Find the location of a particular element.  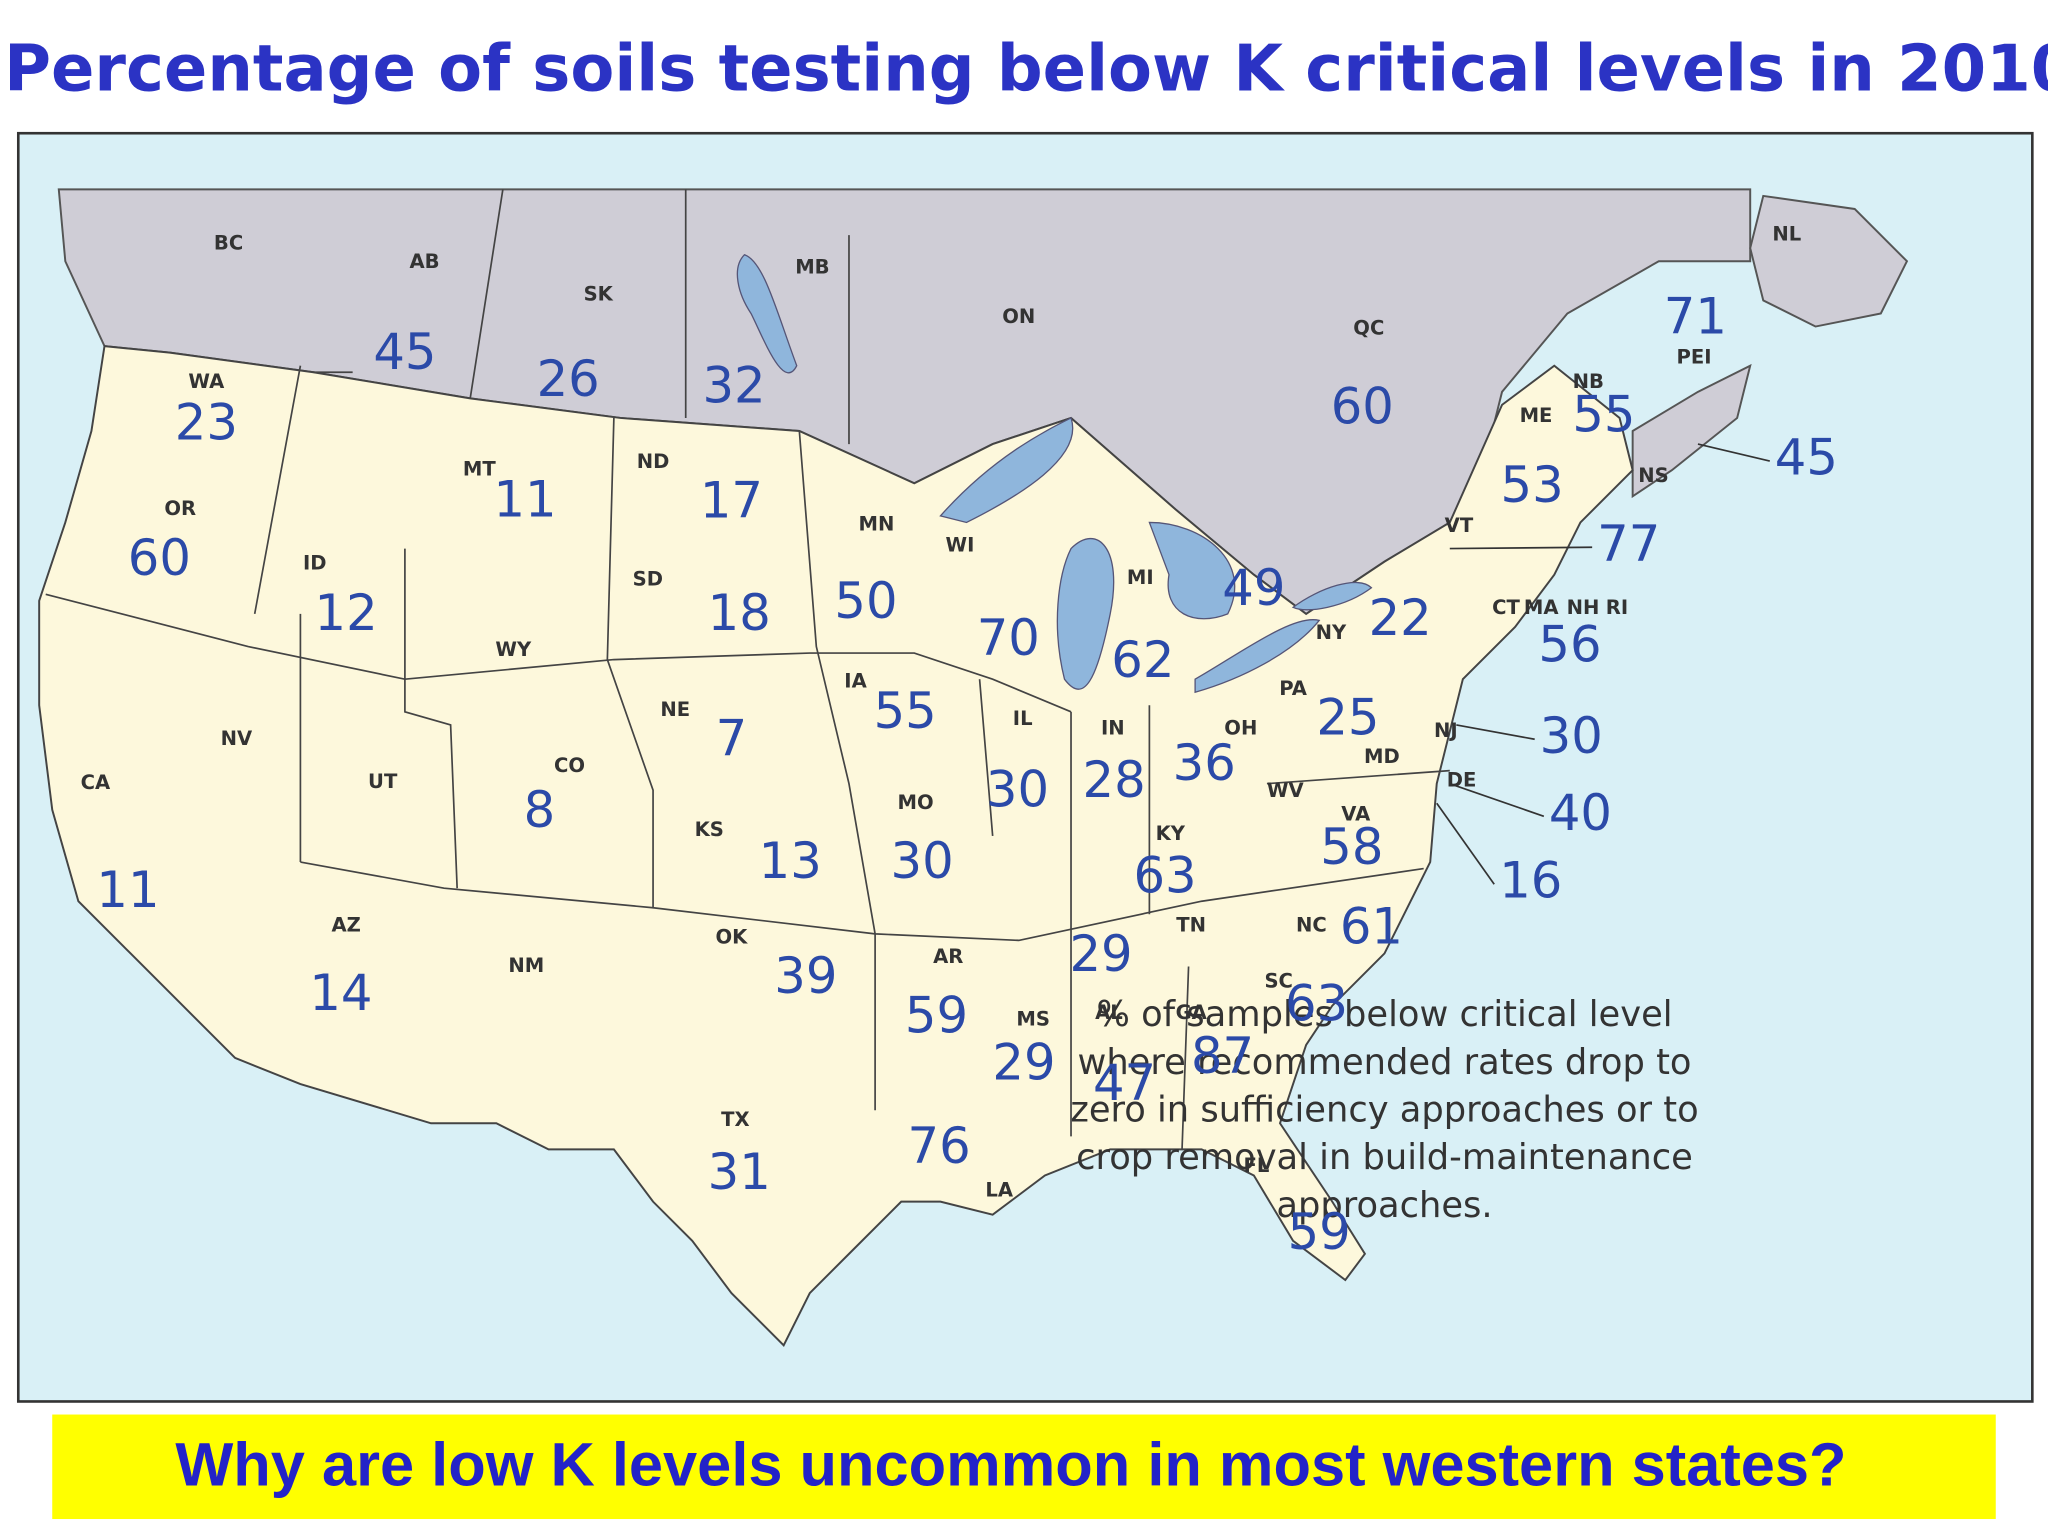

region: CT is located at coordinates (1506, 607).